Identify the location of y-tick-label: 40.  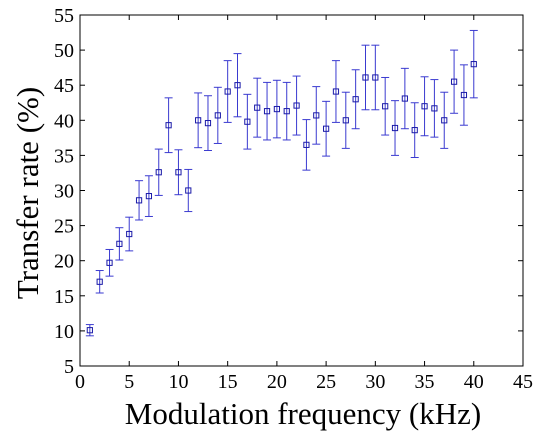
(64, 121).